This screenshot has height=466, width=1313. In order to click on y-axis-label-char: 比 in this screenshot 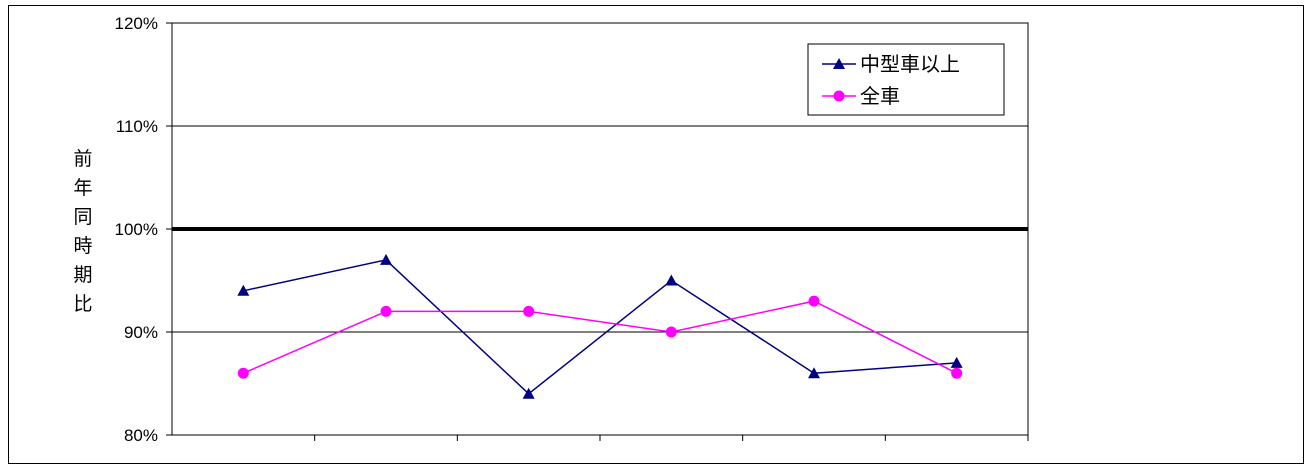, I will do `click(82, 304)`.